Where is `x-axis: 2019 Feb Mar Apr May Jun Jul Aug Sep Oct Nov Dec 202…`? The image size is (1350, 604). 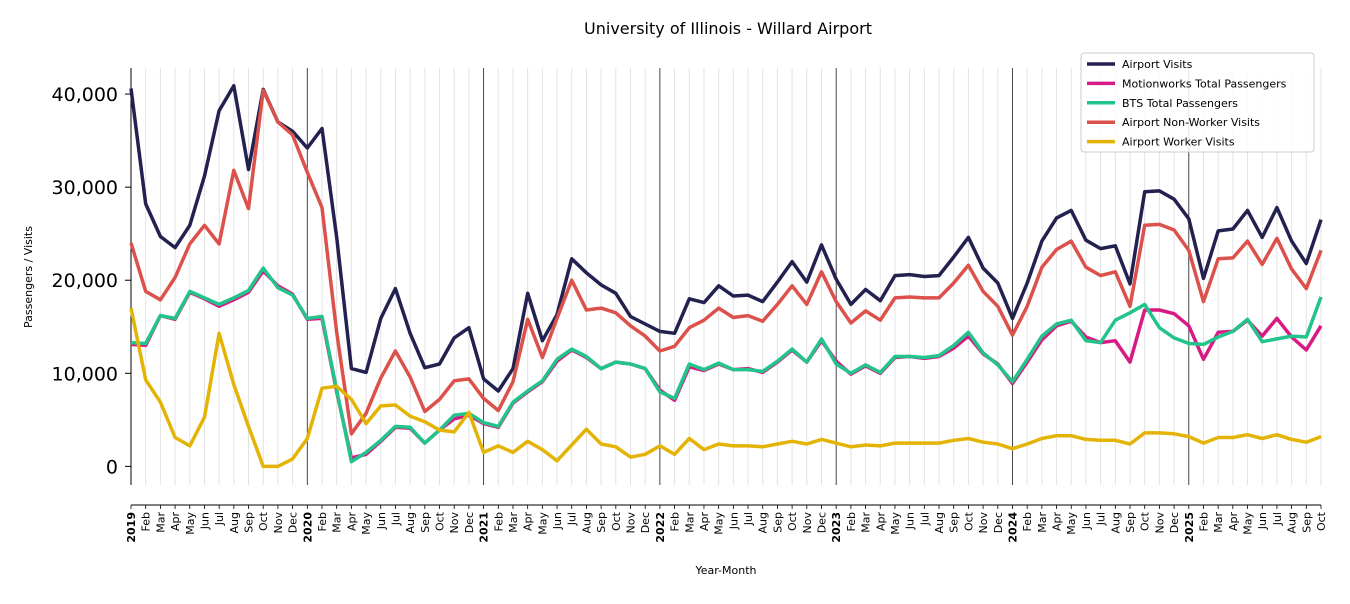
x-axis: 2019 Feb Mar Apr May Jun Jul Aug Sep Oct Nov Dec 202… is located at coordinates (726, 523).